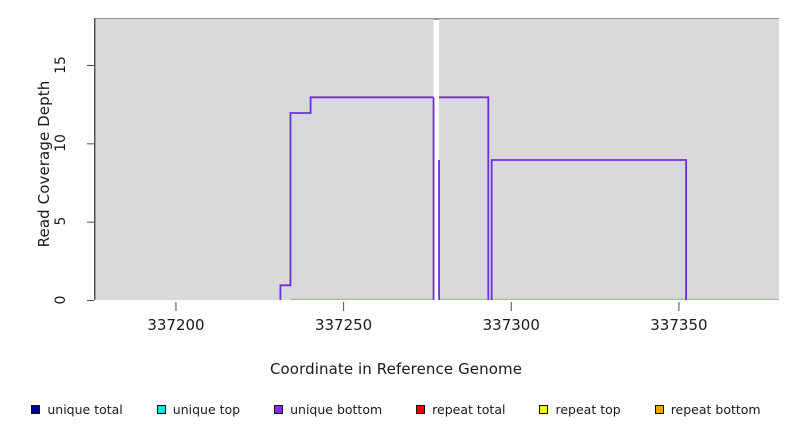  Describe the element at coordinates (469, 409) in the screenshot. I see `legend-label: repeat total` at that location.